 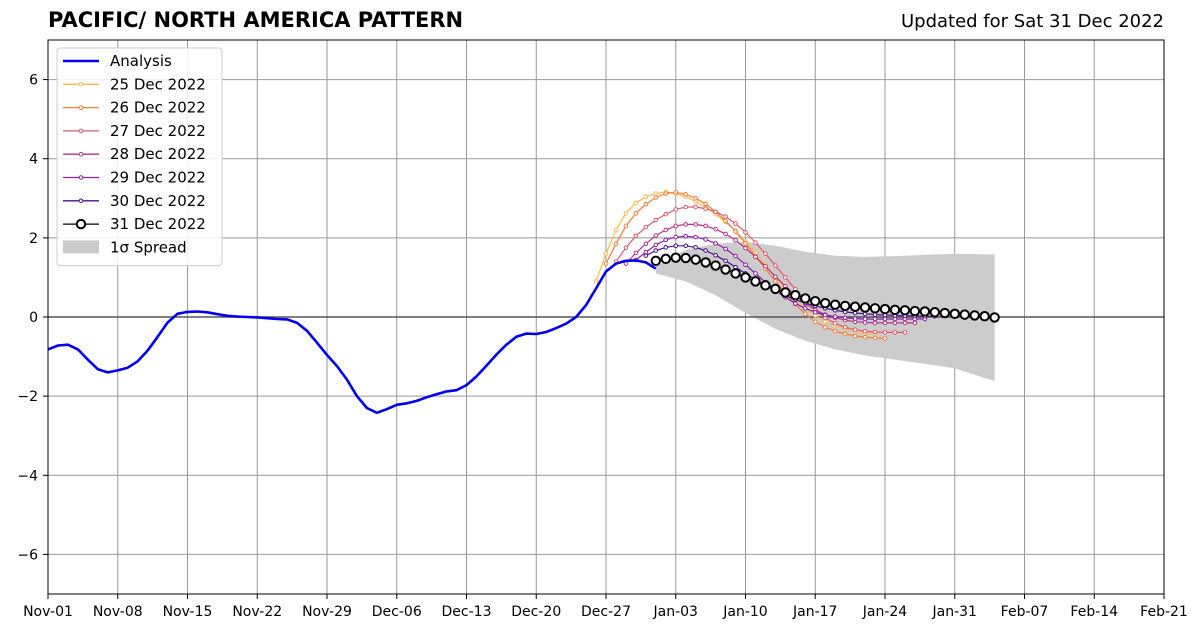 What do you see at coordinates (148, 247) in the screenshot?
I see `legend-label: 1σ Spread` at bounding box center [148, 247].